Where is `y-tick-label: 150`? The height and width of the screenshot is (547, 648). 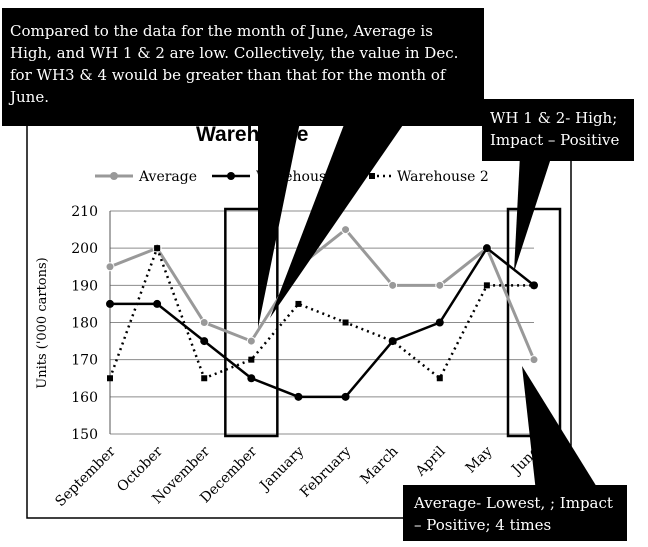
y-tick-label: 150 is located at coordinates (84, 435).